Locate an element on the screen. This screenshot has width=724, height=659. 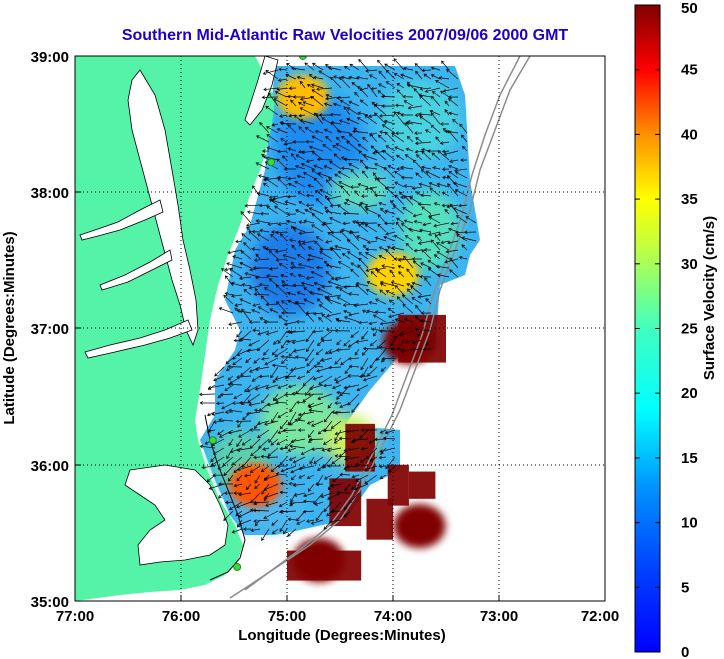
x-tick-labels: 77:00 76:00 75:00 74:00 73:00 72:00 is located at coordinates (337, 616).